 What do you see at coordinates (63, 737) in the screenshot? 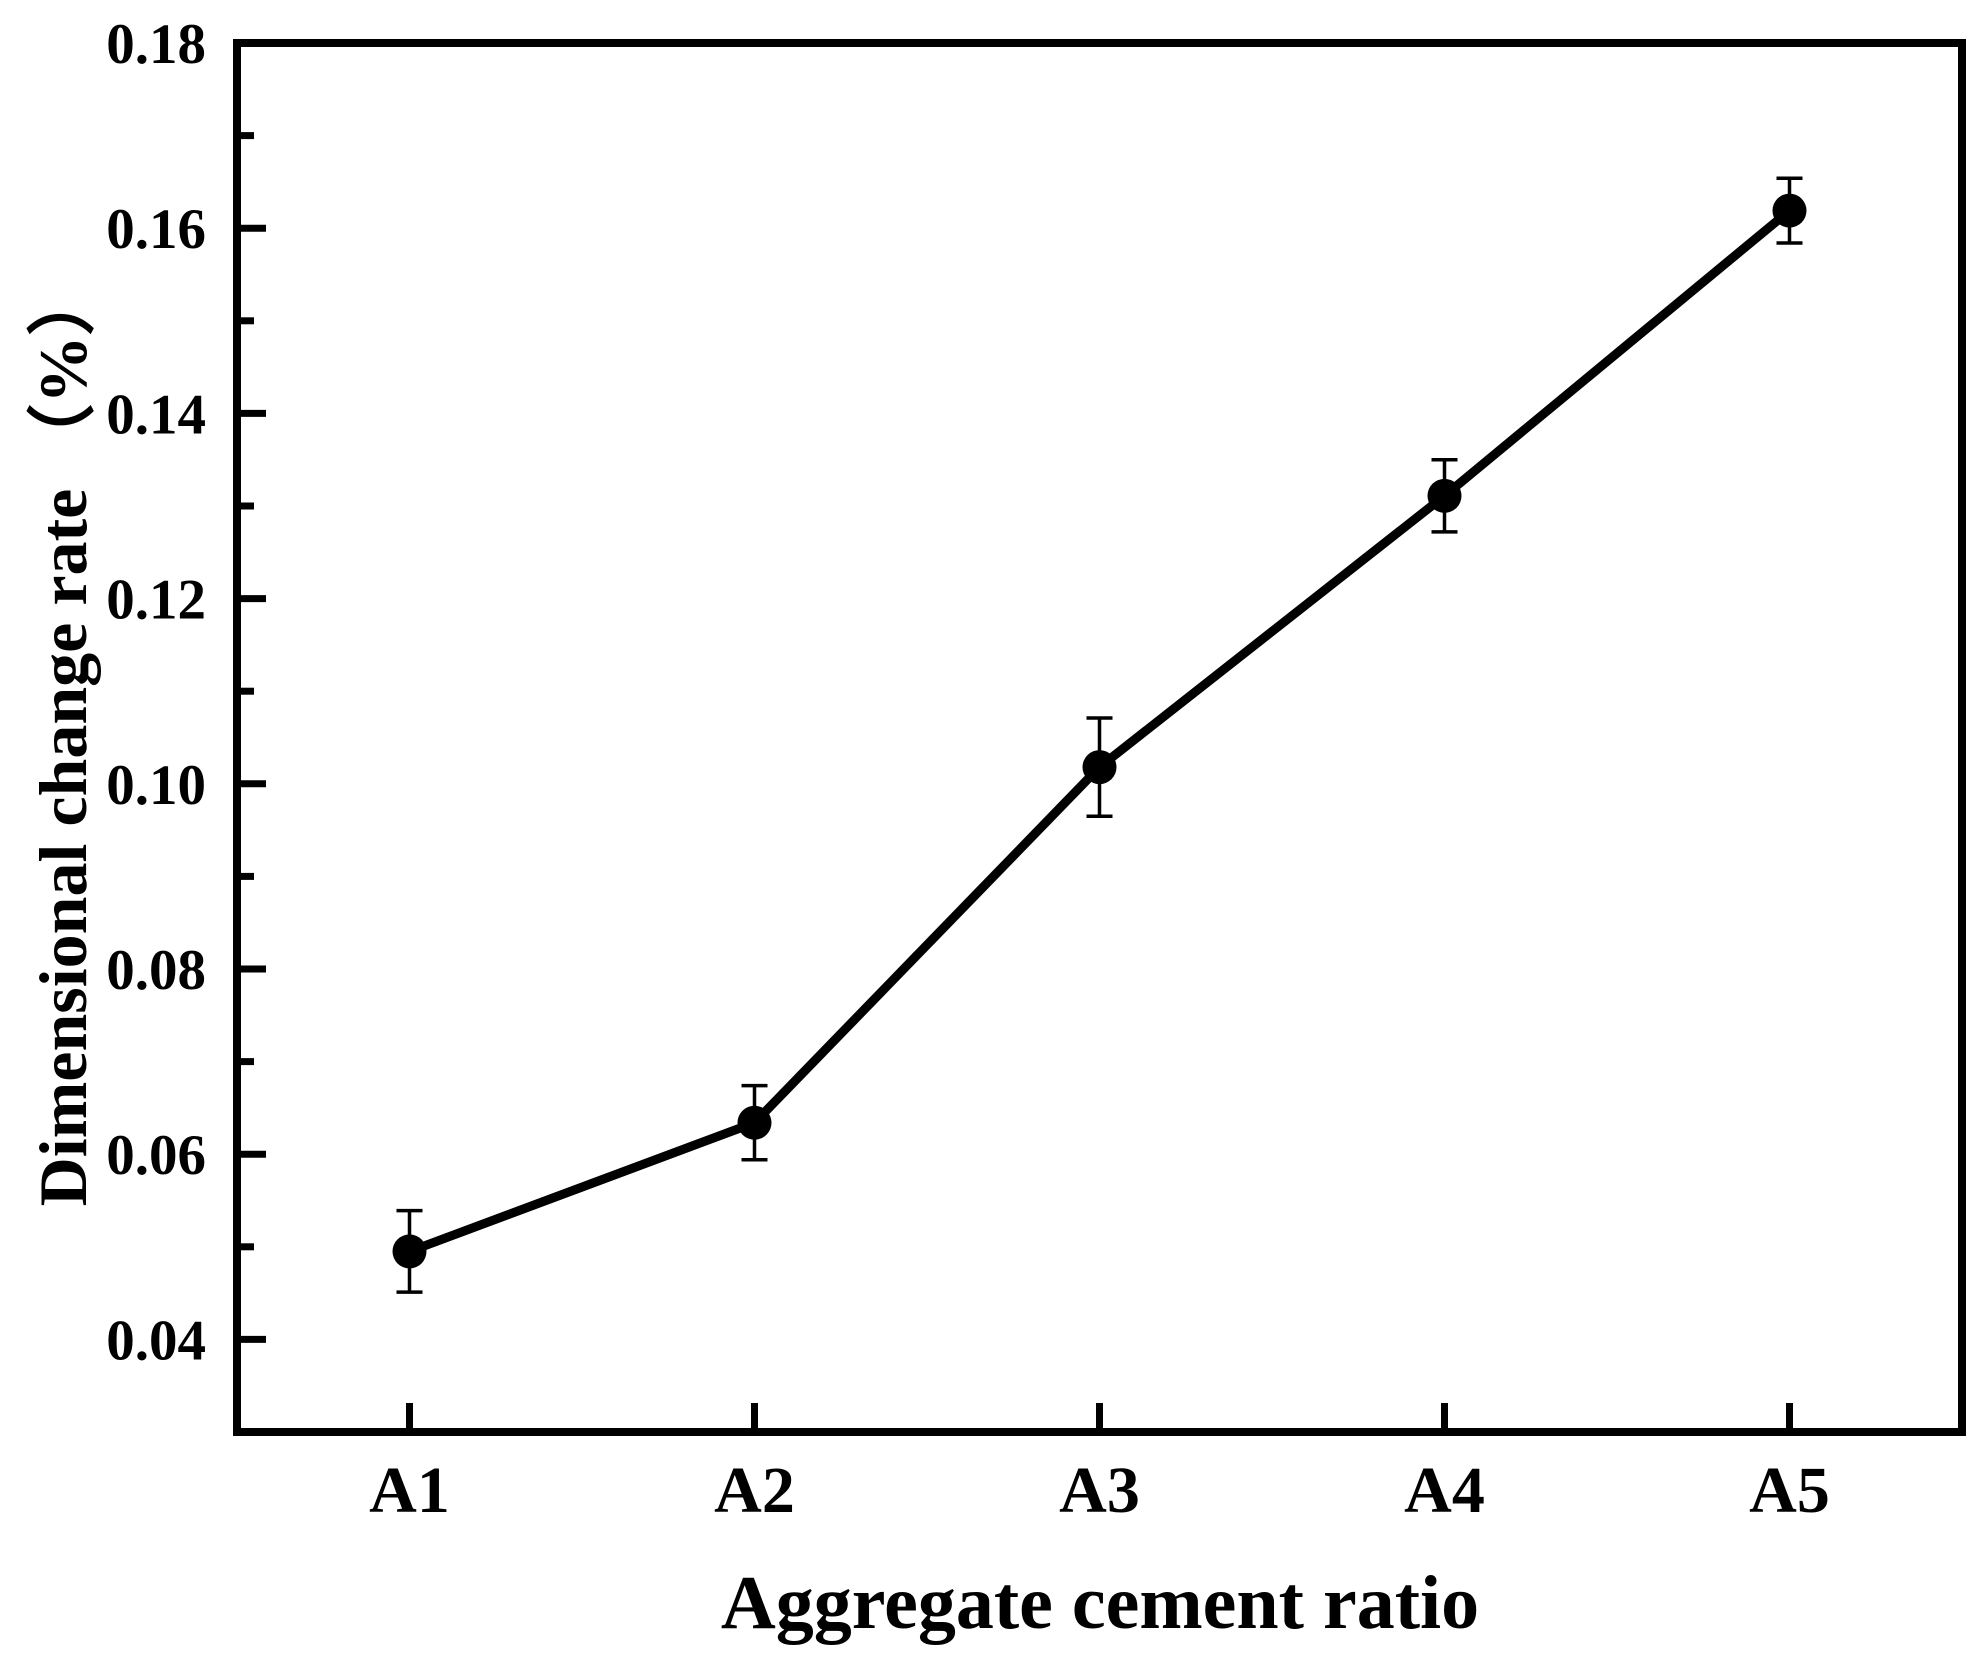
I see `y-axis-title: Dimensional change rate （%）` at bounding box center [63, 737].